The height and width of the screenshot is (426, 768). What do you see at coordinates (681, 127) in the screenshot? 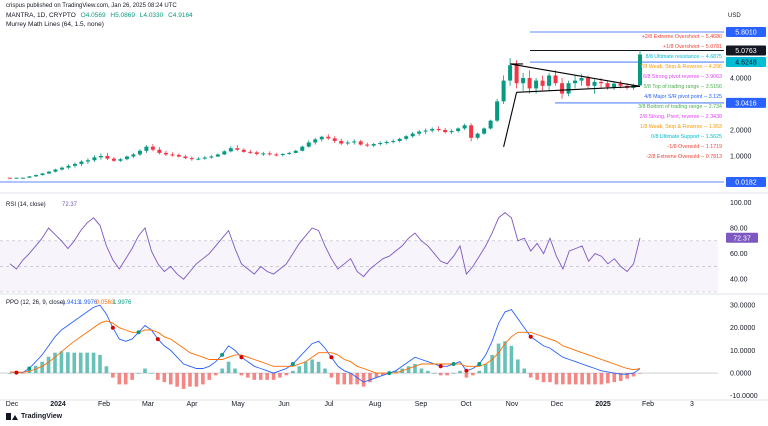
I see `murrey-level-label: 1/8 Weak, Stop & Reverse -- 1.953` at bounding box center [681, 127].